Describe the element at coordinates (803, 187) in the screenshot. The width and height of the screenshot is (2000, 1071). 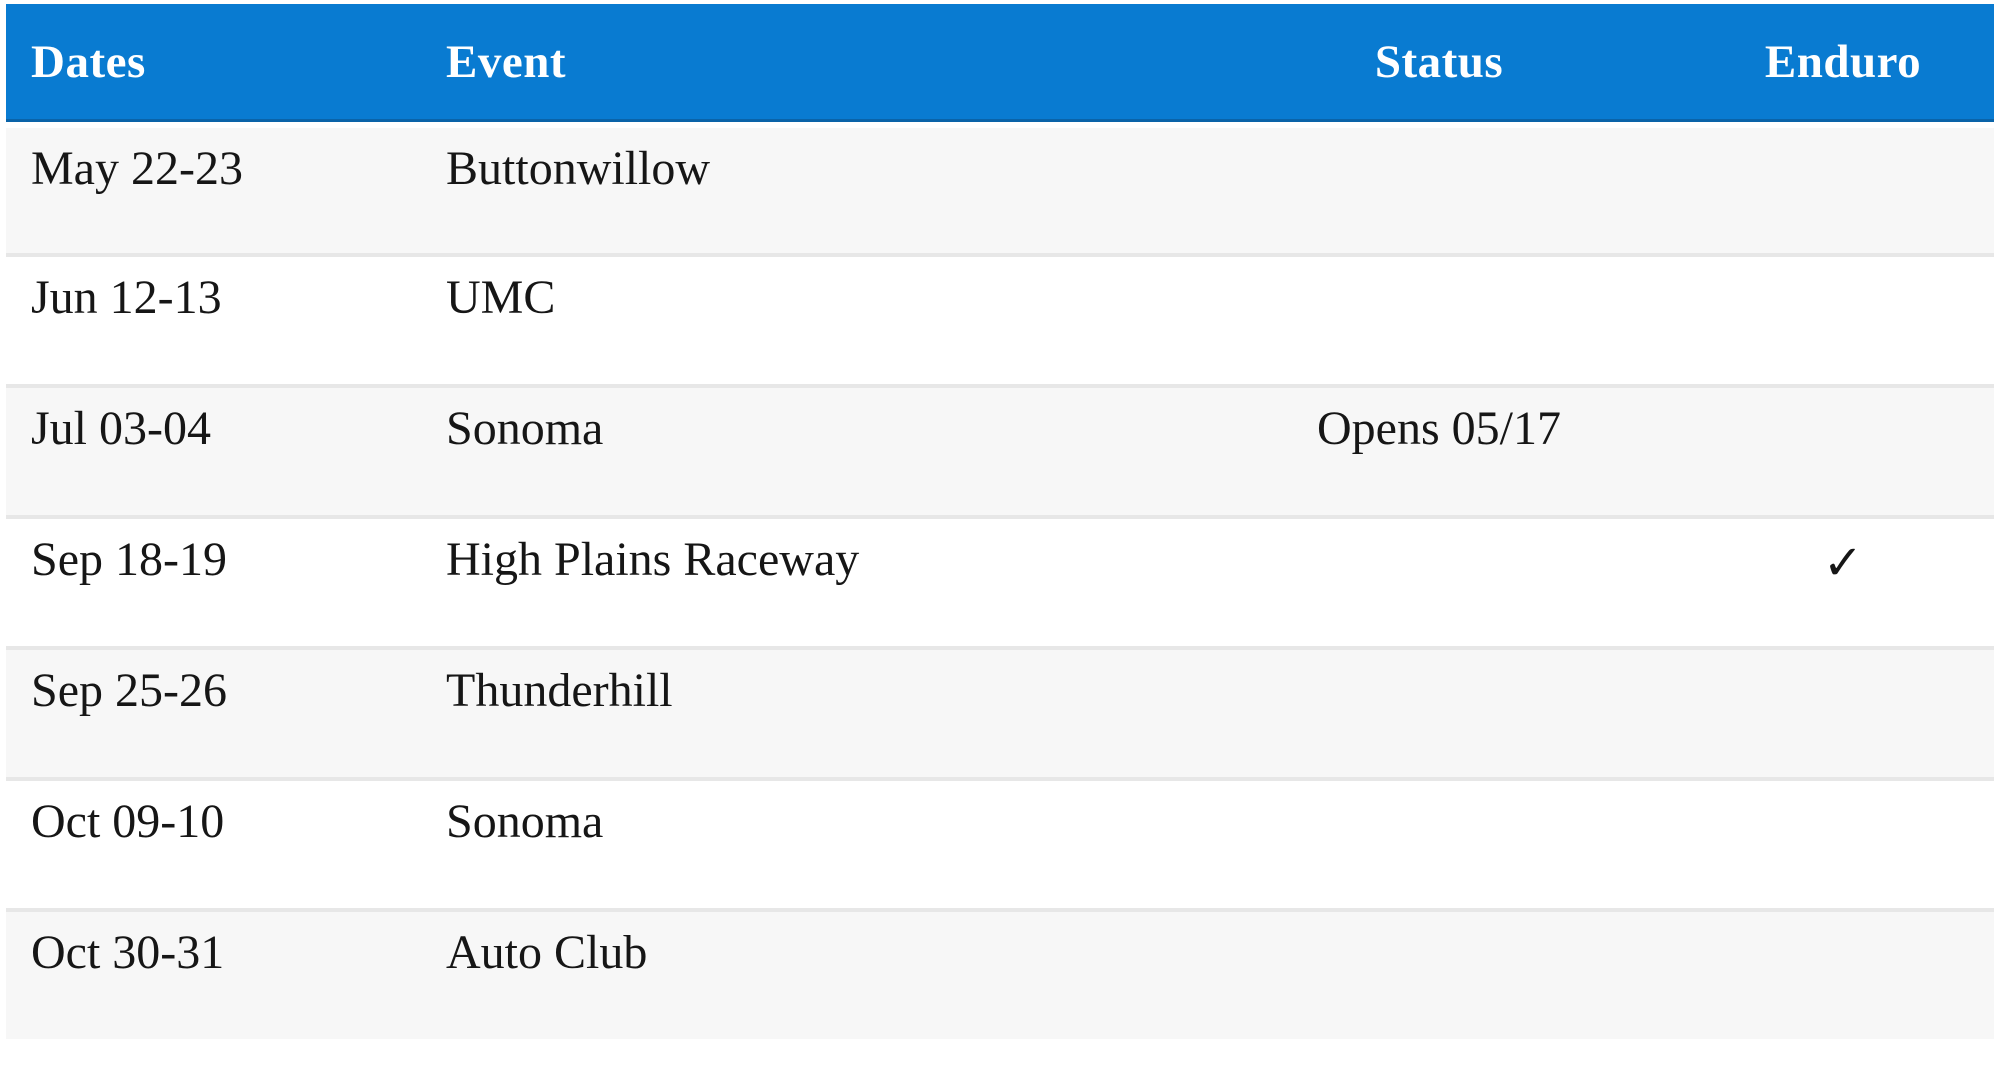
I see `cell-event: Buttonwillow` at that location.